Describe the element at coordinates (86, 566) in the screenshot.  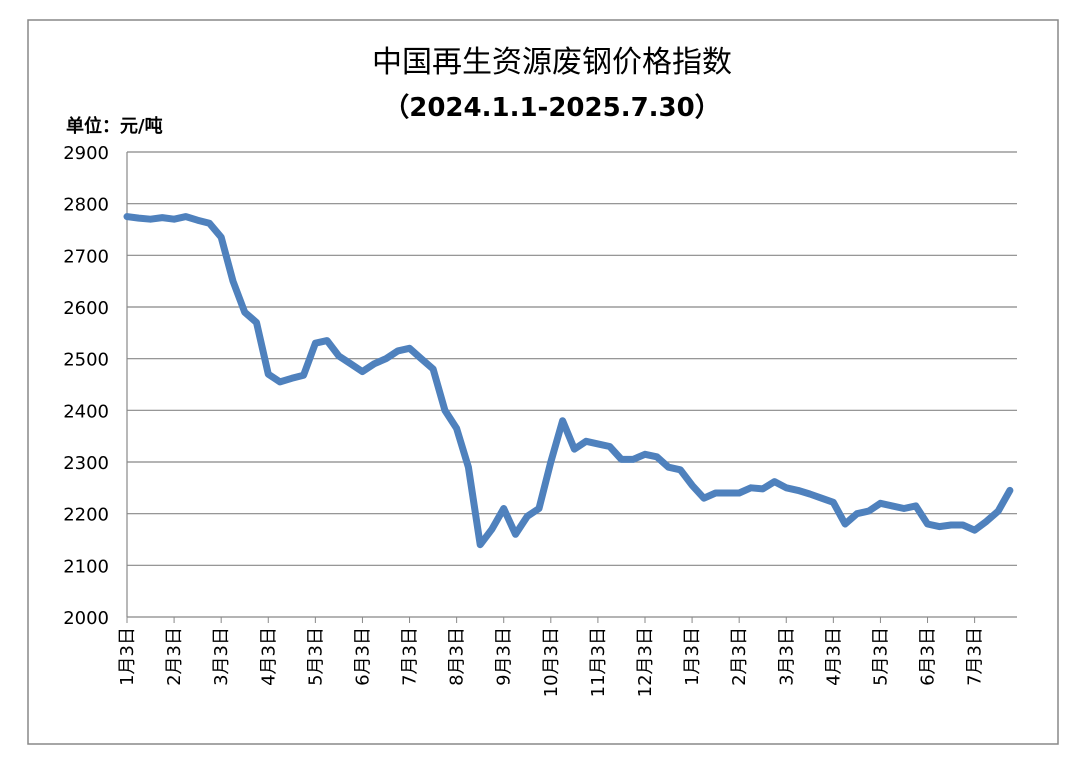
I see `y-tick-label: 2100` at that location.